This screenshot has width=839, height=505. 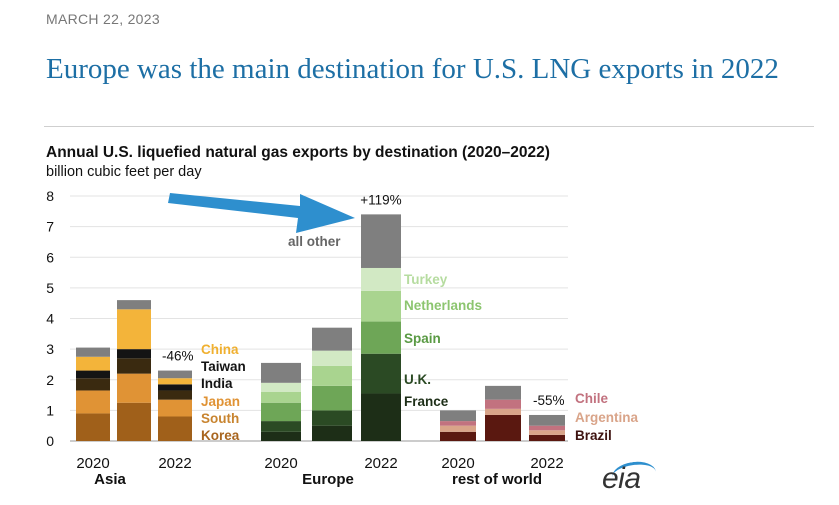 I want to click on change-label: +119%, so click(x=380, y=199).